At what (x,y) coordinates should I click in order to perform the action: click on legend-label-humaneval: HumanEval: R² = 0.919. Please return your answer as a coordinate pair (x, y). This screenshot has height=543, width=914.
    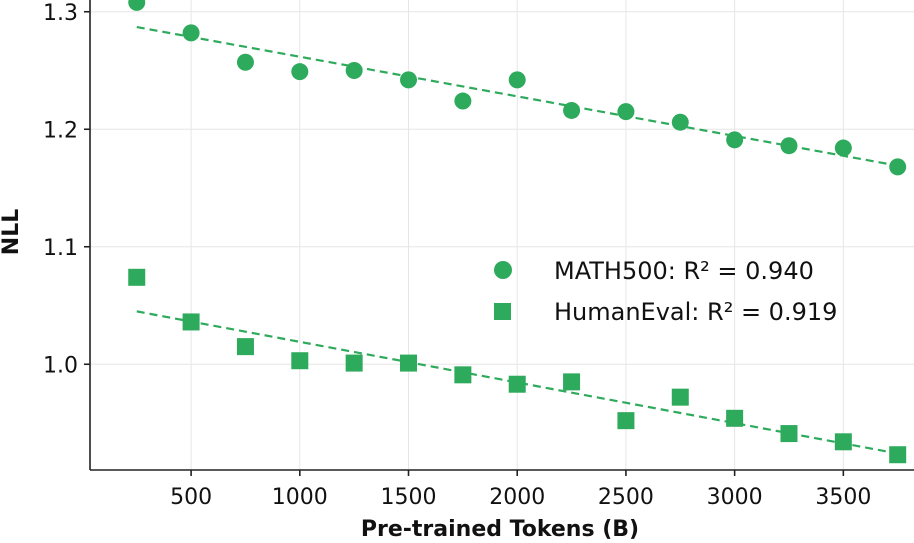
    Looking at the image, I should click on (695, 312).